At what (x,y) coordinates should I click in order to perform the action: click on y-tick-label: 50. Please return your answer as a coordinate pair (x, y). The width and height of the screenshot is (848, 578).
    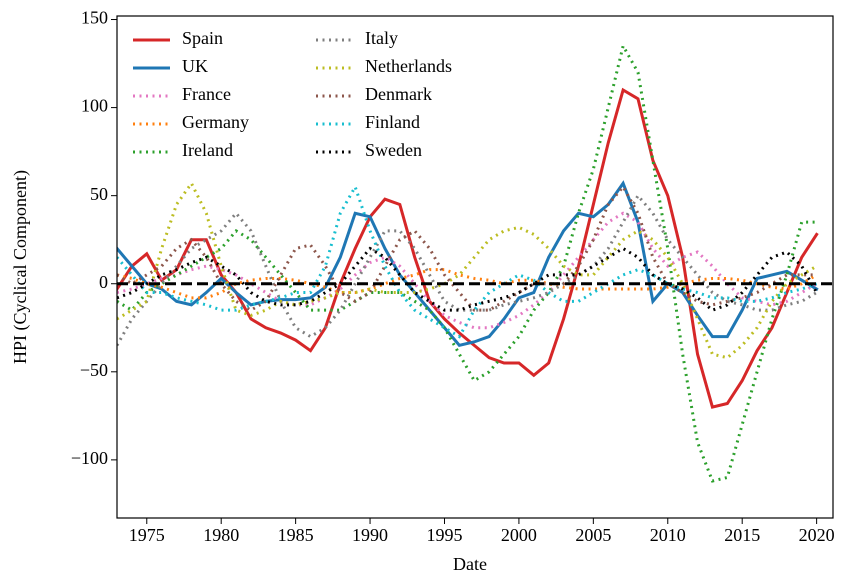
    Looking at the image, I should click on (99, 194).